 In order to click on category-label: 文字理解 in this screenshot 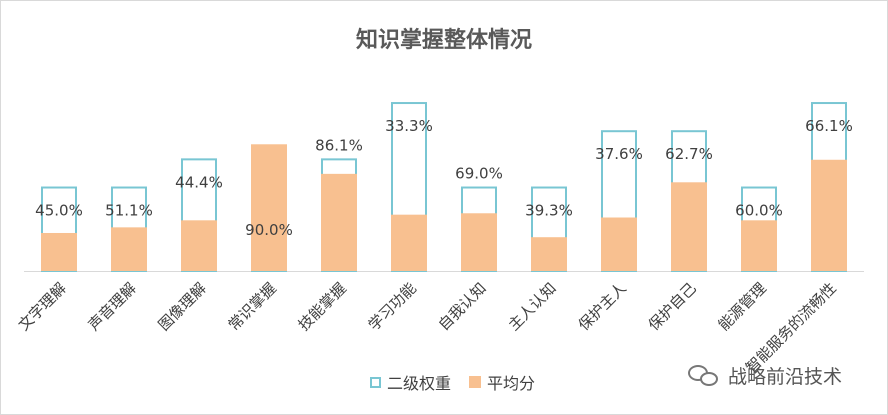, I will do `click(42, 306)`.